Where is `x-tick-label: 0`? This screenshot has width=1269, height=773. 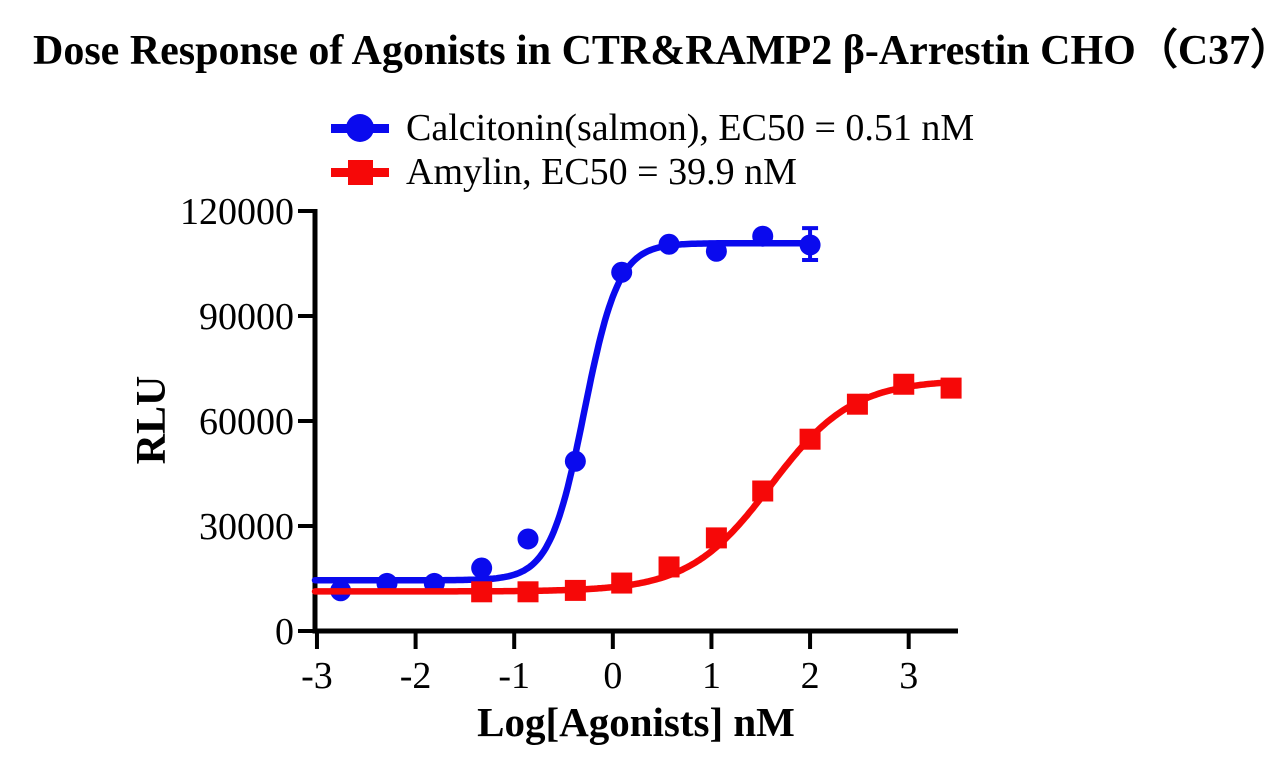 x-tick-label: 0 is located at coordinates (612, 676).